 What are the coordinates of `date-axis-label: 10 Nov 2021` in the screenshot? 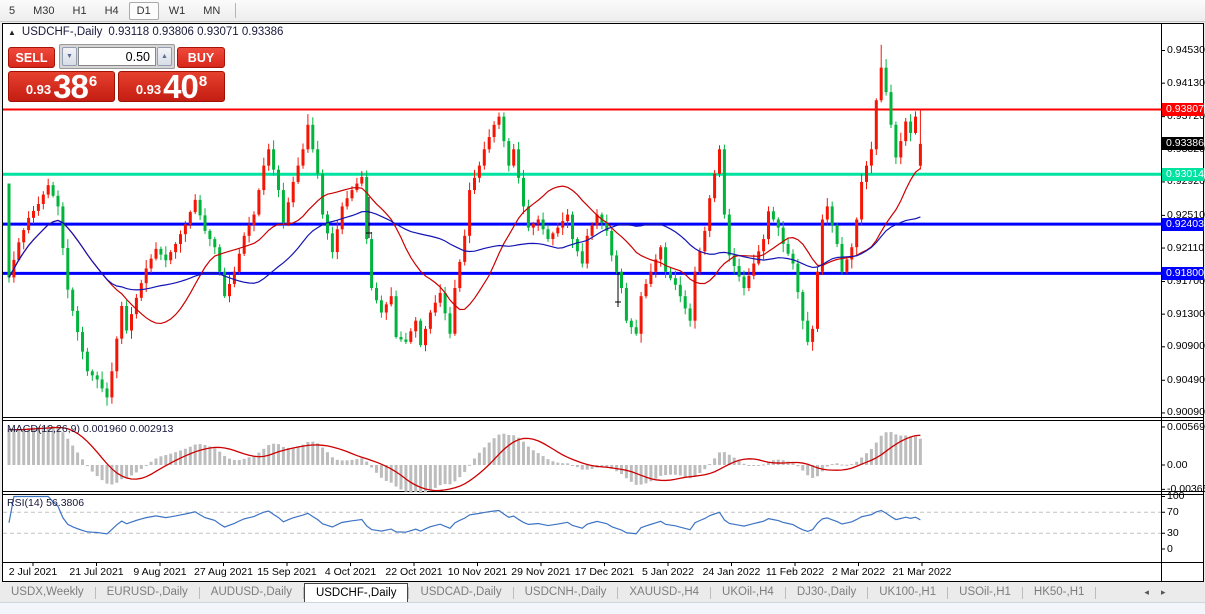 It's located at (477, 572).